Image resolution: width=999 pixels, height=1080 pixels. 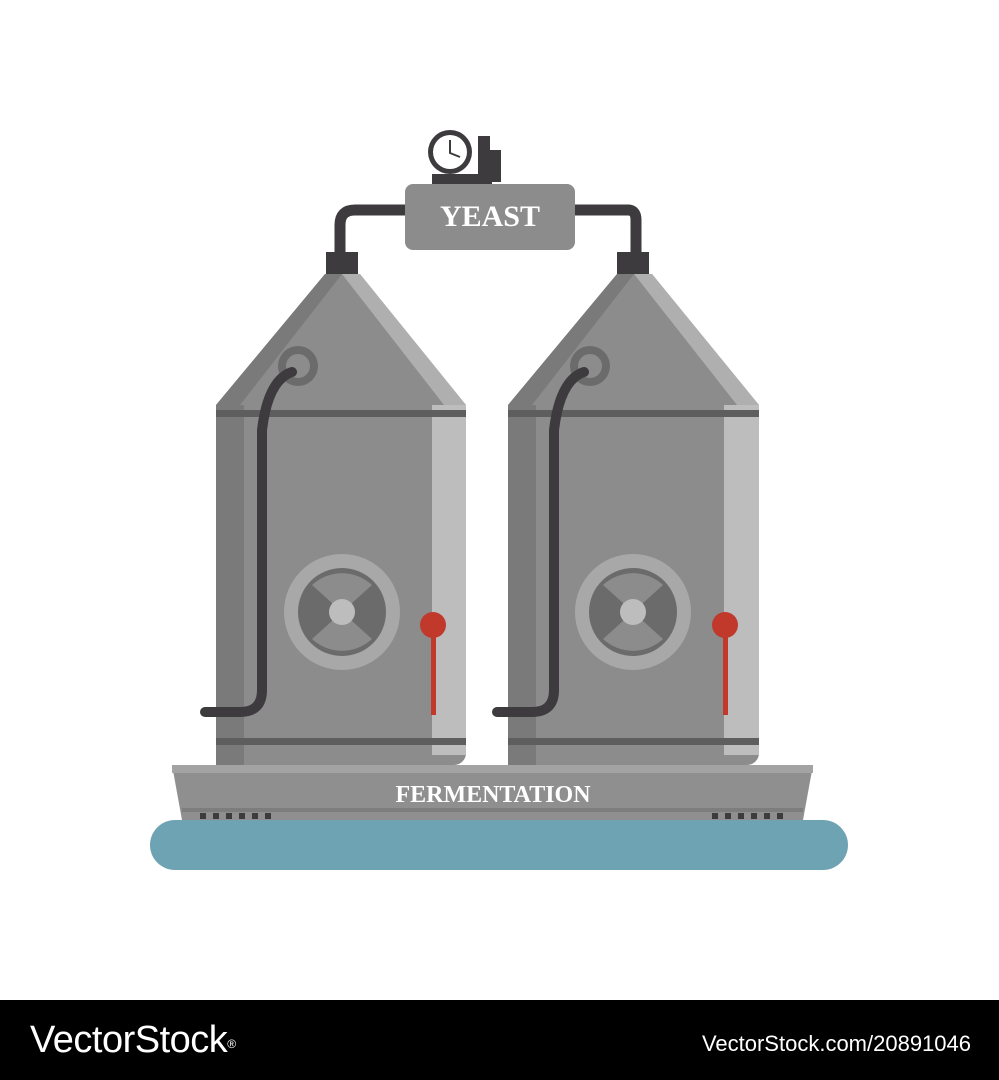 I want to click on yeast-box, so click(x=490, y=217).